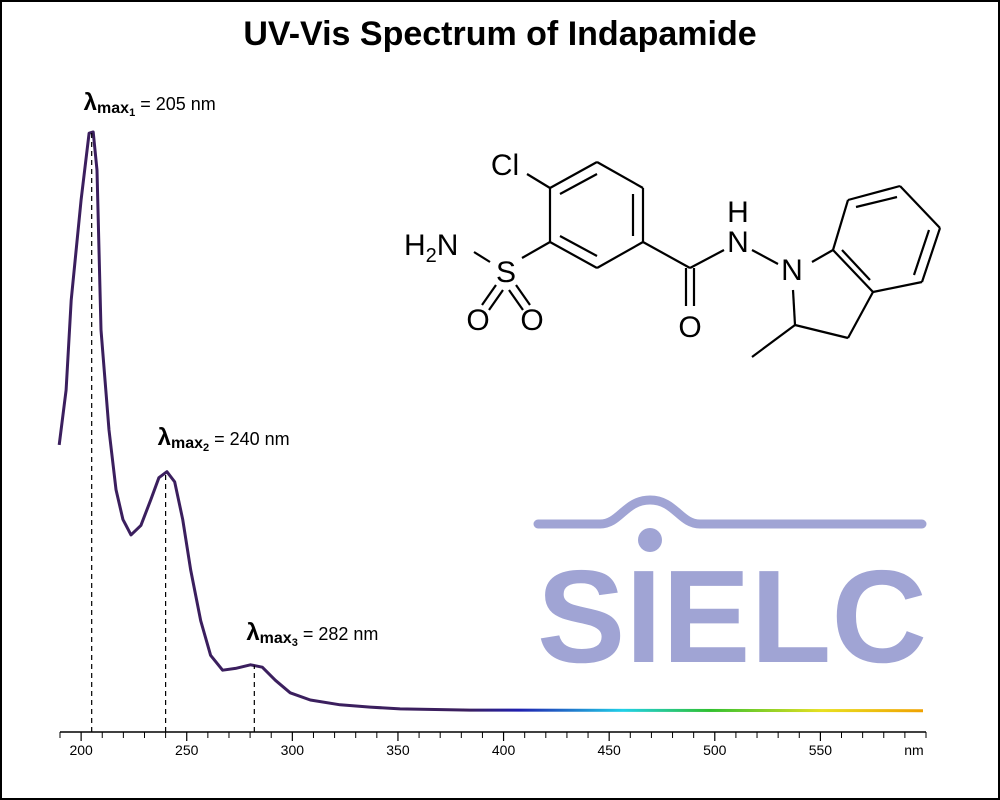 The width and height of the screenshot is (1000, 800). I want to click on peak-label: λmax2 = 240 nm, so click(224, 439).